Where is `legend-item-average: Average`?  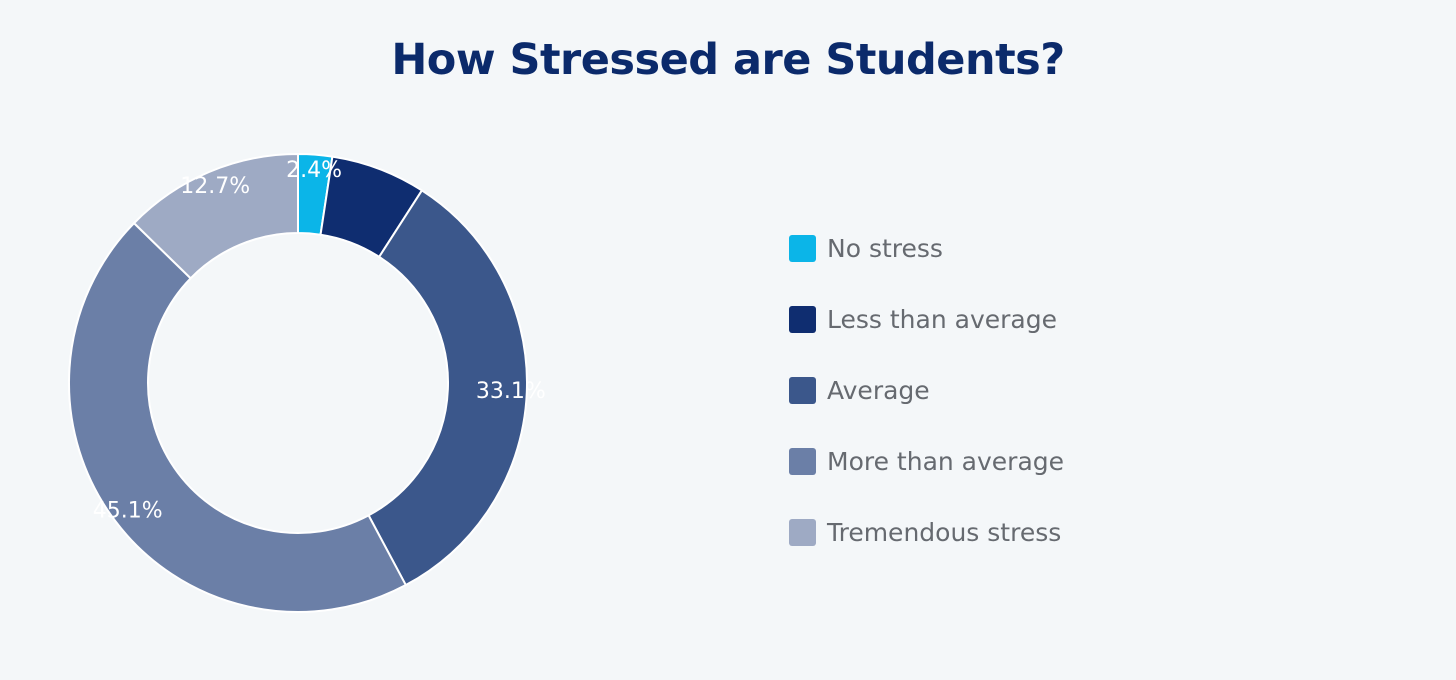 legend-item-average: Average is located at coordinates (926, 390).